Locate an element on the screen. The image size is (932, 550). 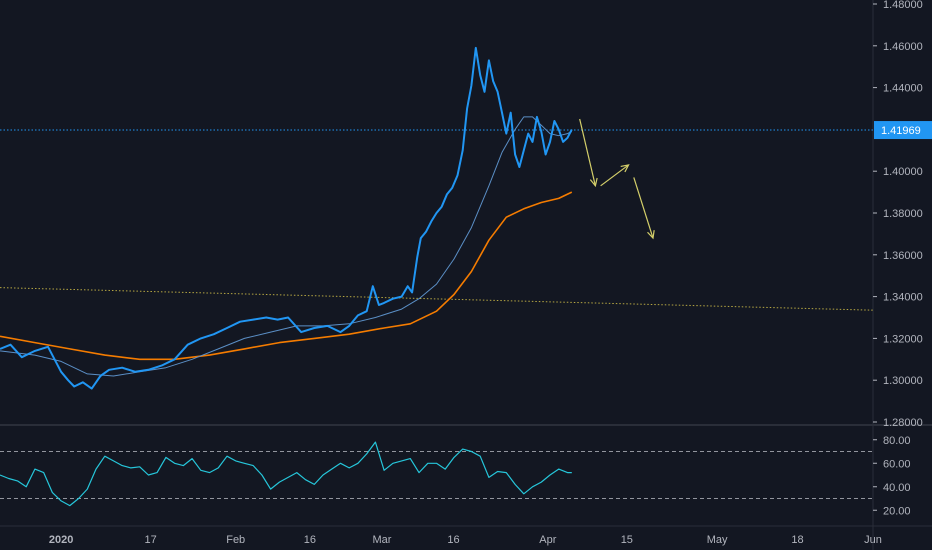
price-tick-label: 1.40000 is located at coordinates (903, 172).